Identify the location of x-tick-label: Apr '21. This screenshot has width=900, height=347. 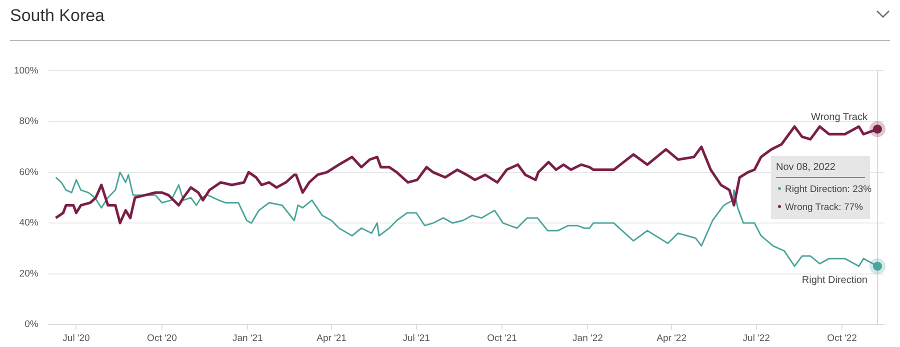
(331, 338).